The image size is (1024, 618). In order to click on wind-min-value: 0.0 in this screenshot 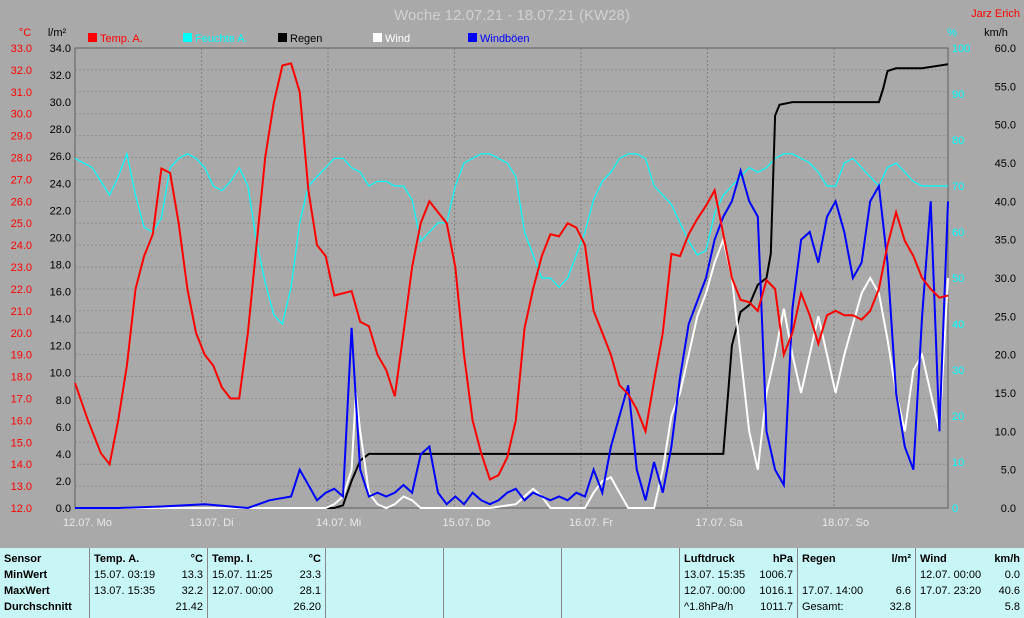, I will do `click(1012, 575)`.